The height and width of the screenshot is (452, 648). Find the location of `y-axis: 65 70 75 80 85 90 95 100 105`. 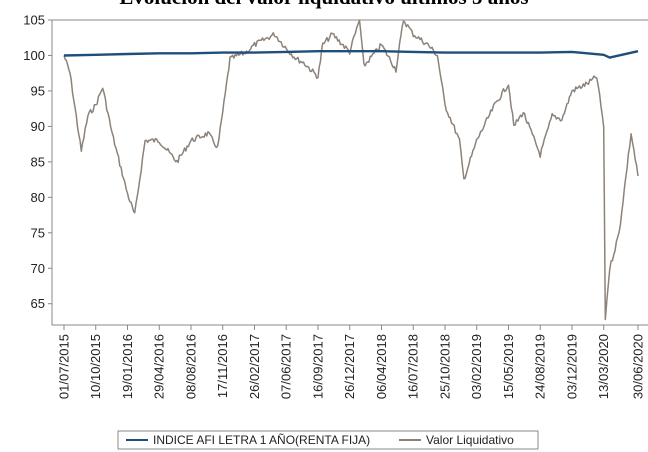

y-axis: 65 70 75 80 85 90 95 100 105 is located at coordinates (37, 162).